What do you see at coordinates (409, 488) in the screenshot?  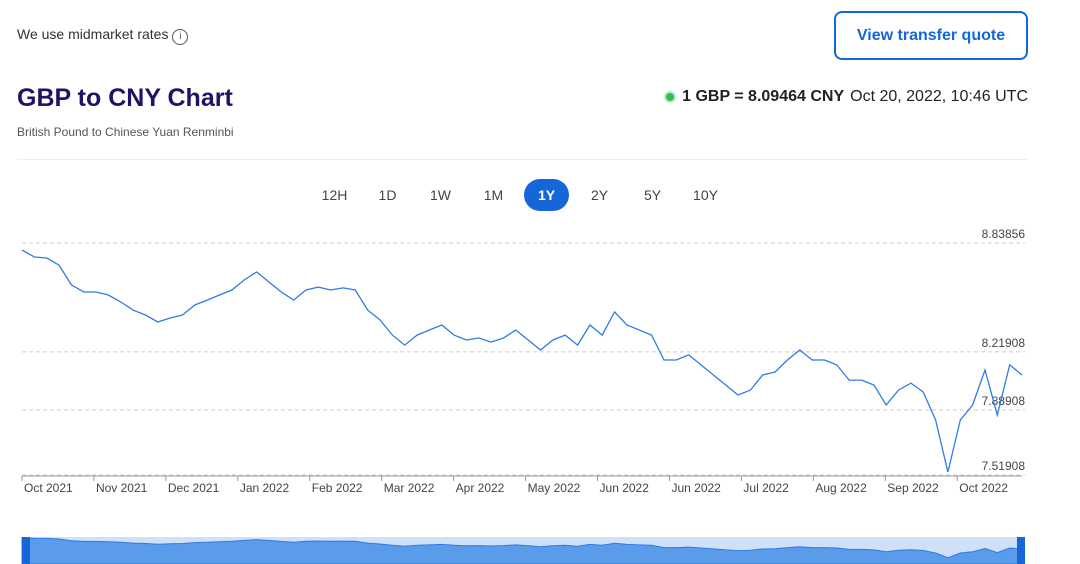 I see `x-tick-label: Mar 2022` at bounding box center [409, 488].